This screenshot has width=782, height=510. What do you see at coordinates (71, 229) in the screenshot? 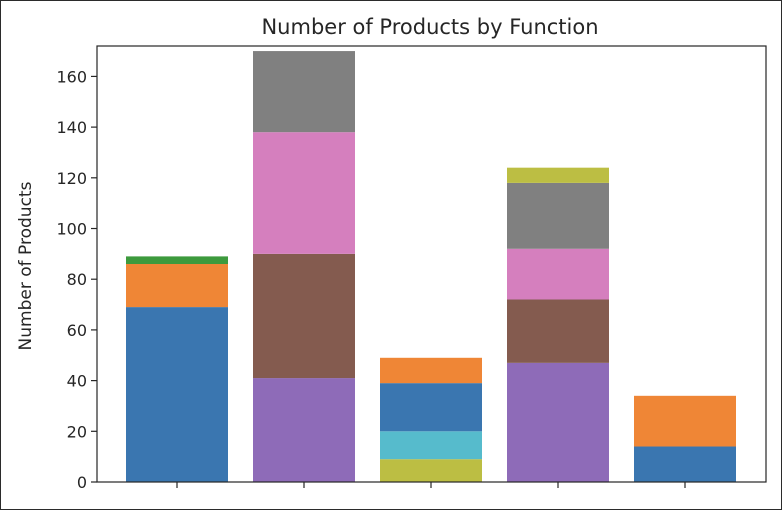
I see `y-tick-label: 100` at bounding box center [71, 229].